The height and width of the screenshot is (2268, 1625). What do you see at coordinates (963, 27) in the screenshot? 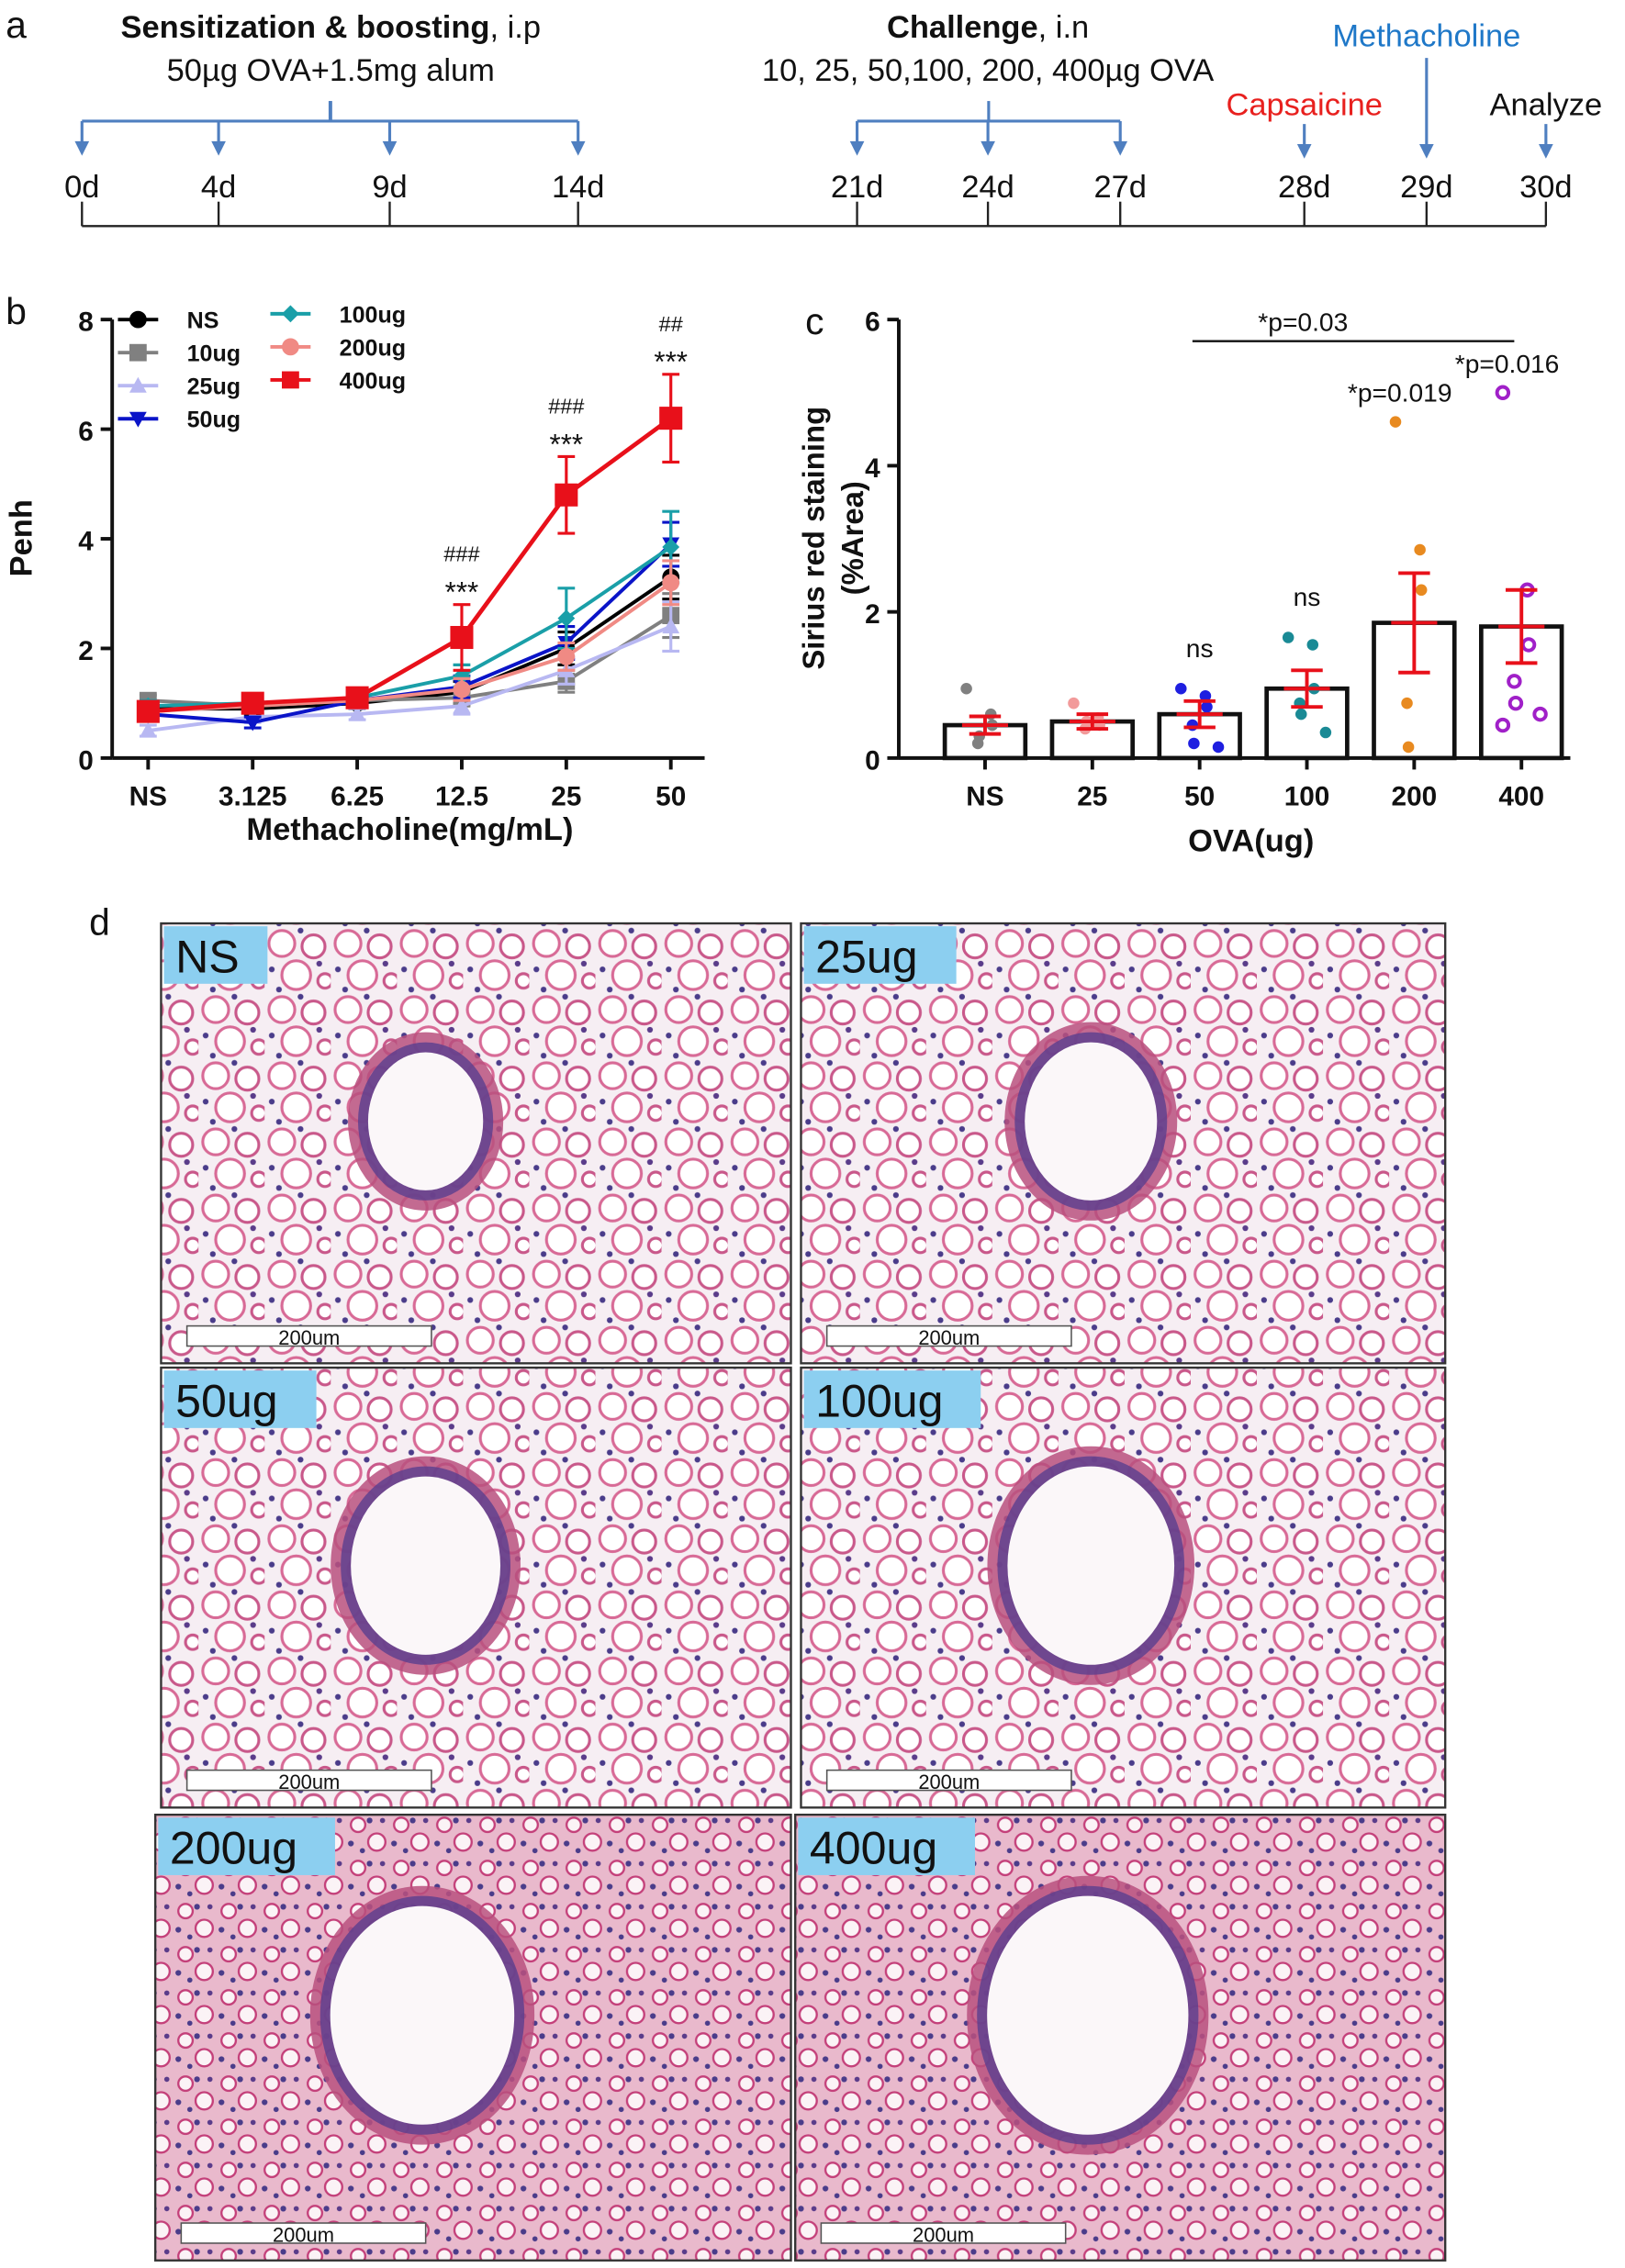
I see `challenge-title: Challenge` at bounding box center [963, 27].